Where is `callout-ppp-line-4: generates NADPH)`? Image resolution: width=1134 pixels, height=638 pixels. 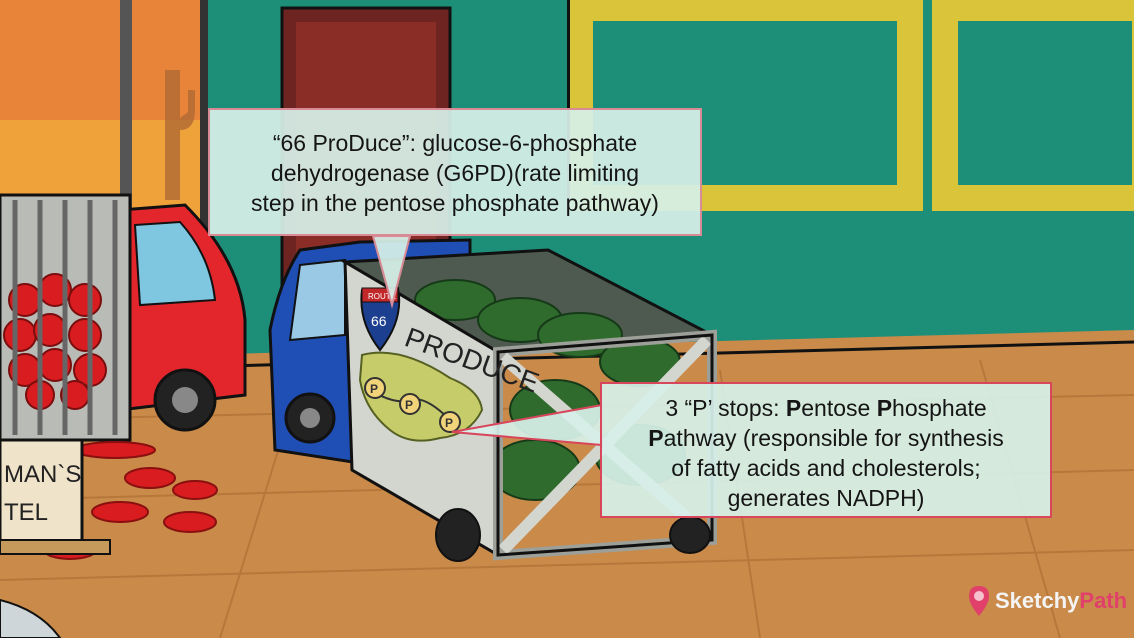 callout-ppp-line-4: generates NADPH) is located at coordinates (826, 498).